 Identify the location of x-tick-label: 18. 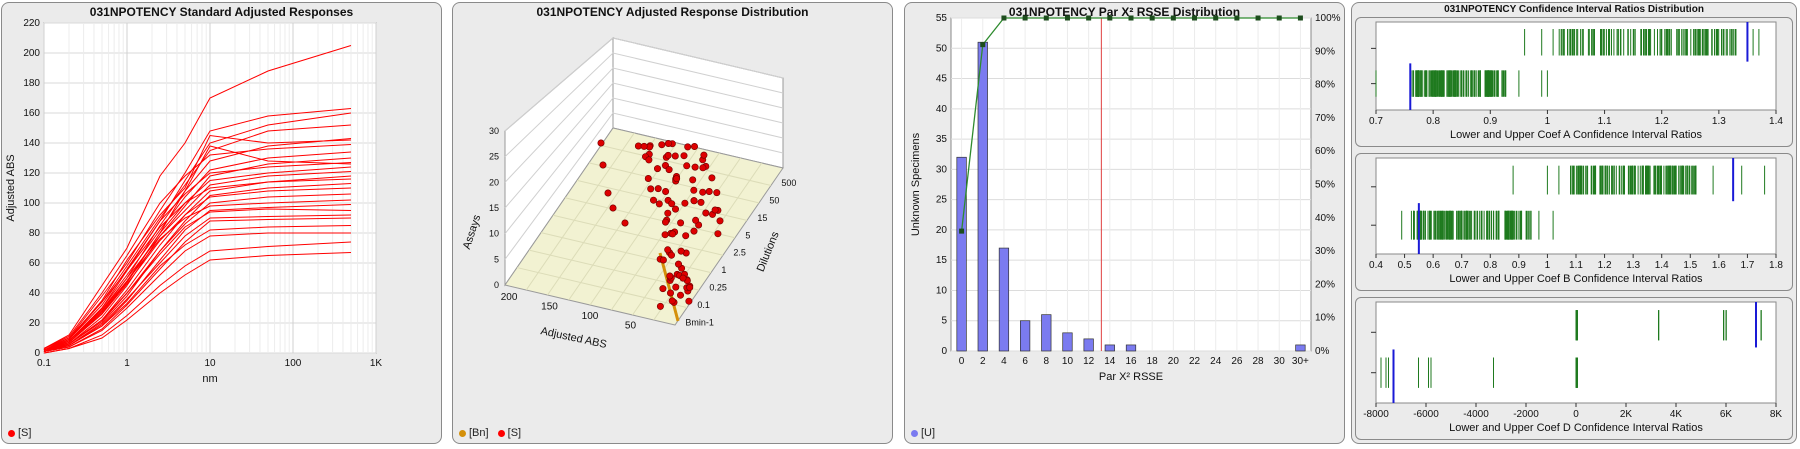
(1153, 361).